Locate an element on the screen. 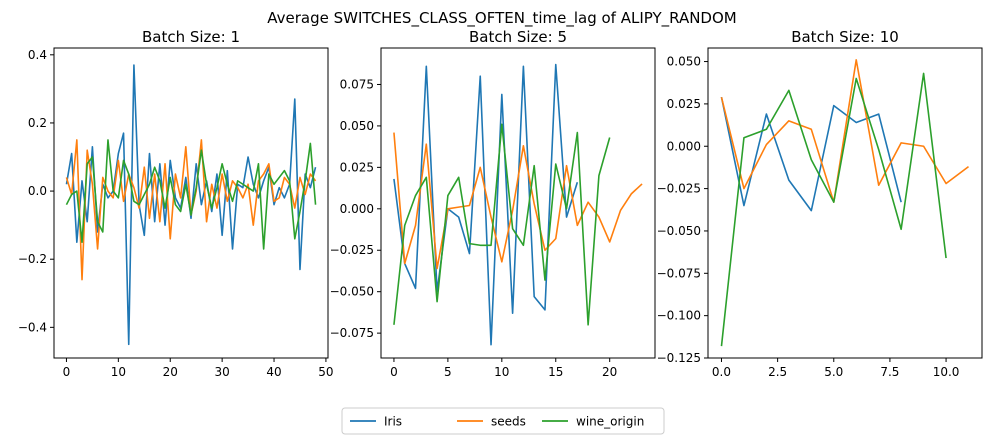  x-tick-label: 50 is located at coordinates (325, 372).